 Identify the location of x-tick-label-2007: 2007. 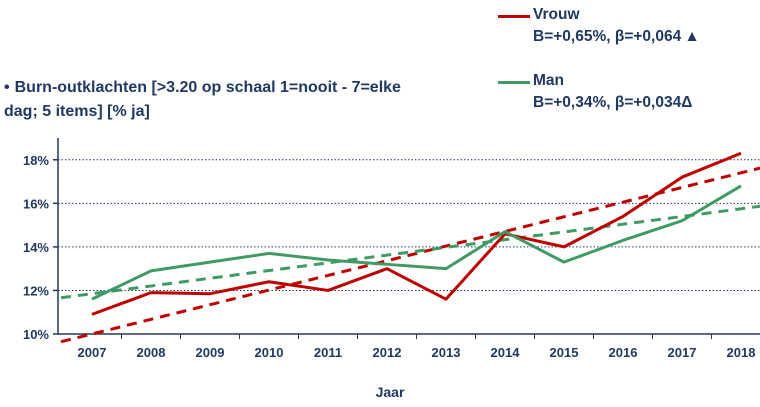
(92, 352).